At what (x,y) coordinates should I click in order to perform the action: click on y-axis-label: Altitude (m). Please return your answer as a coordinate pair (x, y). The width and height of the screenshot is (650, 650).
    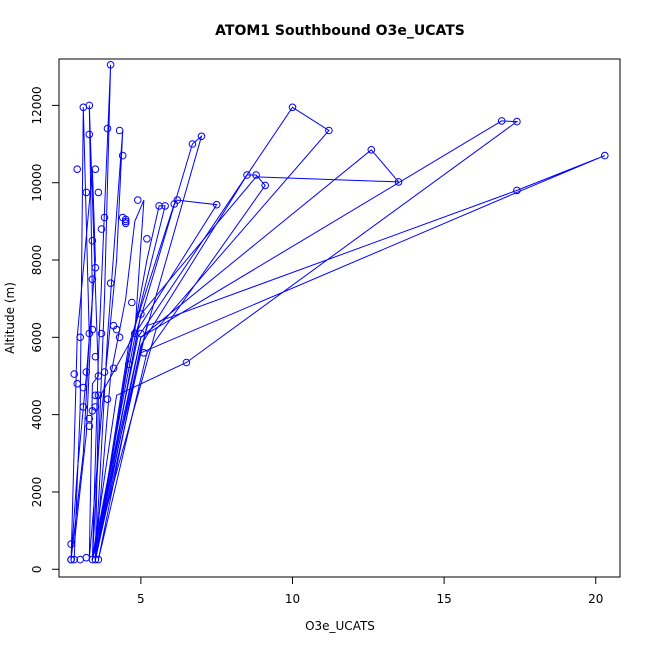
    Looking at the image, I should click on (10, 318).